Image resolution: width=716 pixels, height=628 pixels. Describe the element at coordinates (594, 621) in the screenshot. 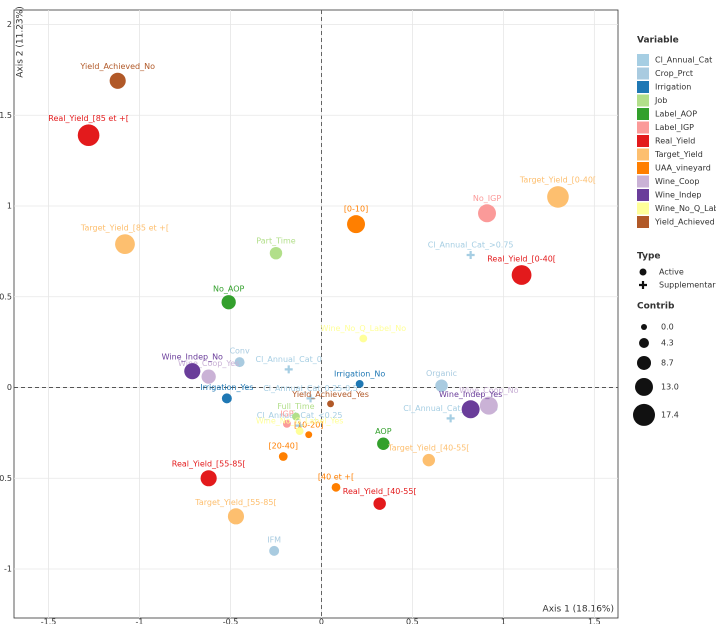

I see `x-tick-label: 1.5` at that location.